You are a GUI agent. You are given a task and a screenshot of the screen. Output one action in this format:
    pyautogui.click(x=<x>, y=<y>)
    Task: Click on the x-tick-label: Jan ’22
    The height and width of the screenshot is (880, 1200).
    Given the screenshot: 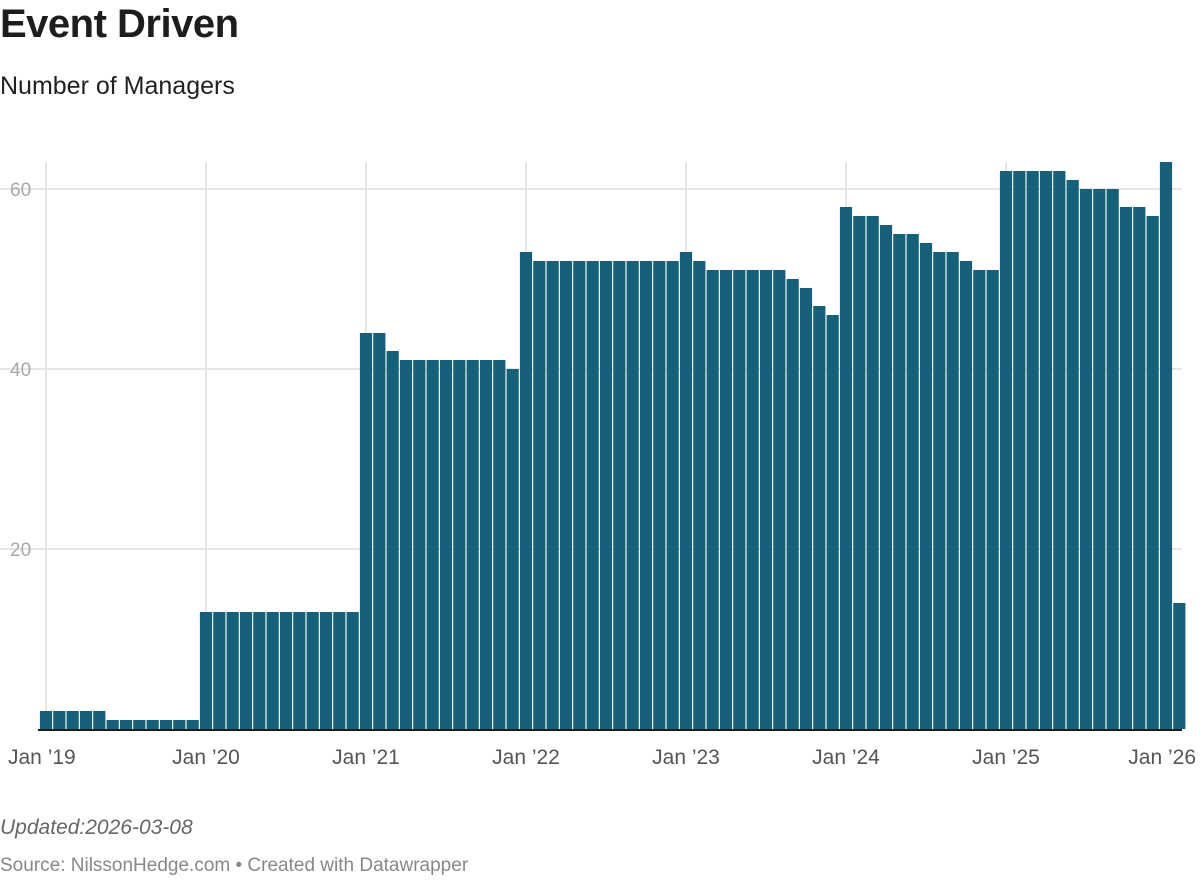 What is the action you would take?
    pyautogui.click(x=526, y=757)
    